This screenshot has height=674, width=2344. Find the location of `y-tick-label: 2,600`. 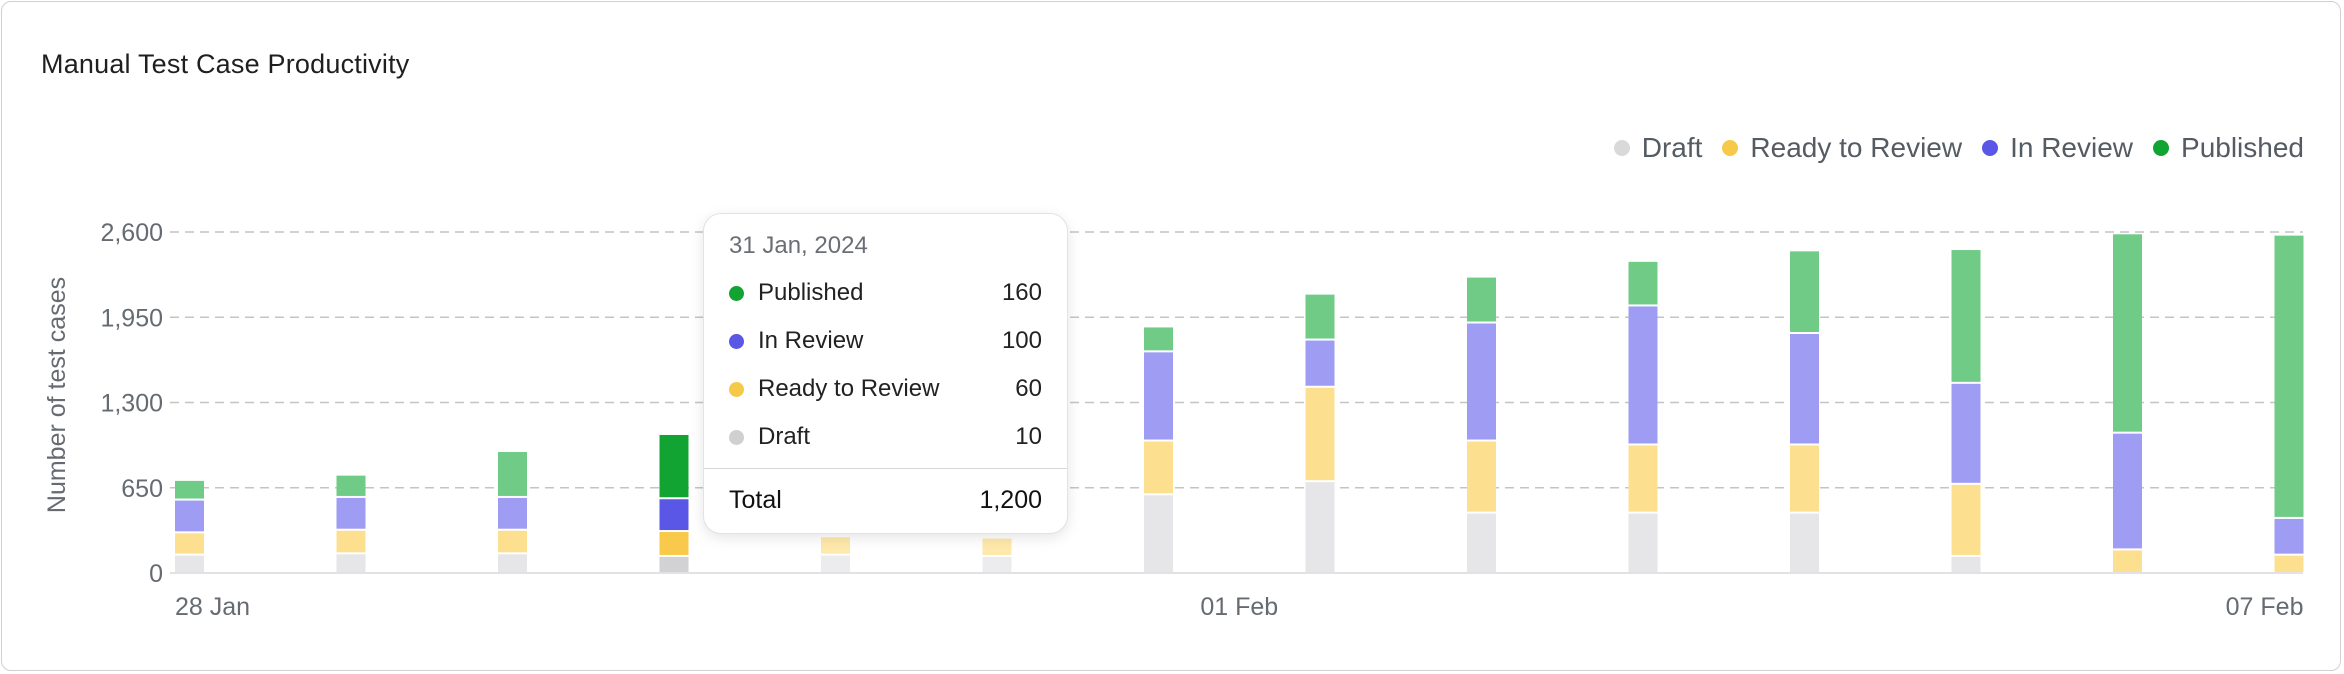

y-tick-label: 2,600 is located at coordinates (131, 233).